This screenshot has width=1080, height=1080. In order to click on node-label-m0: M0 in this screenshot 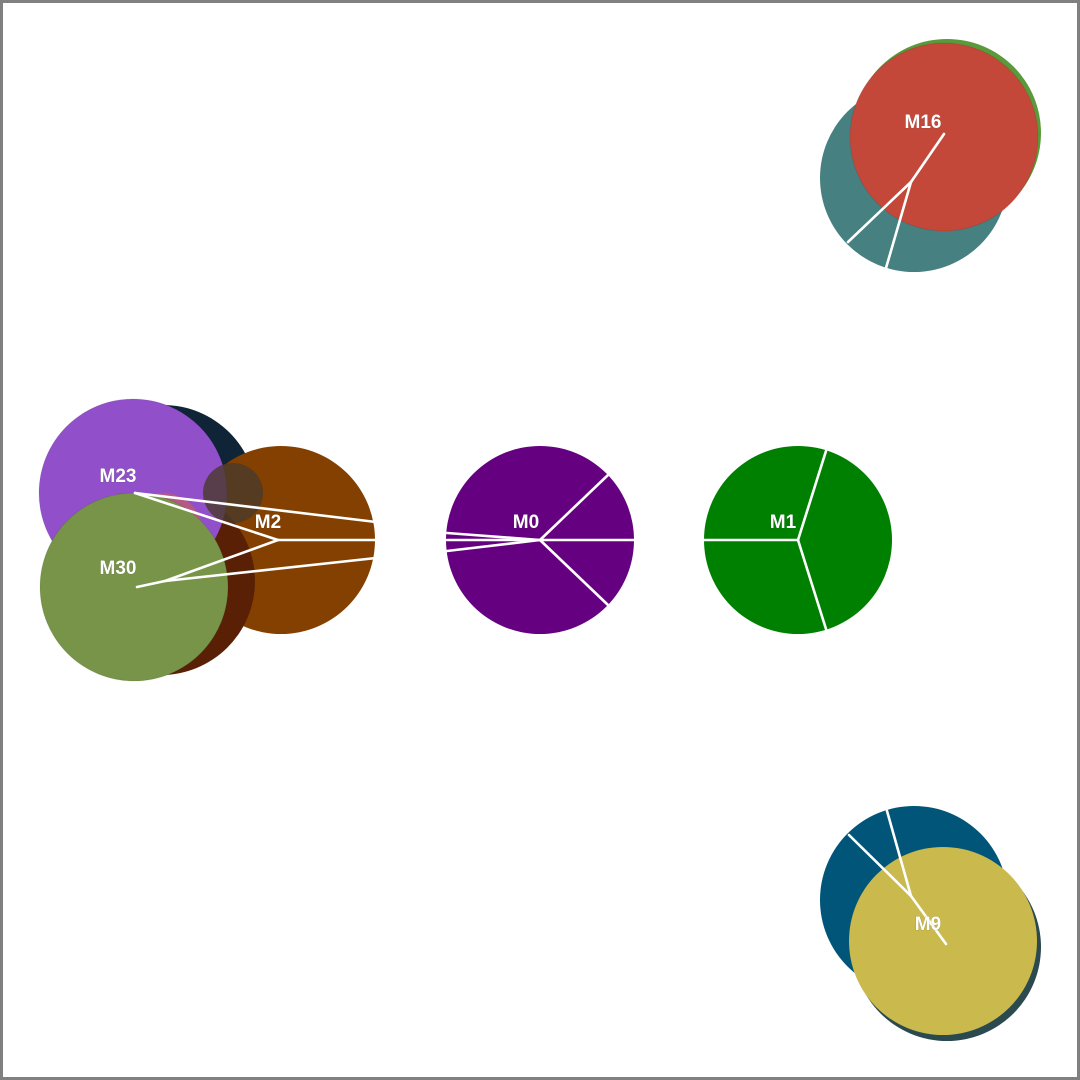, I will do `click(526, 522)`.